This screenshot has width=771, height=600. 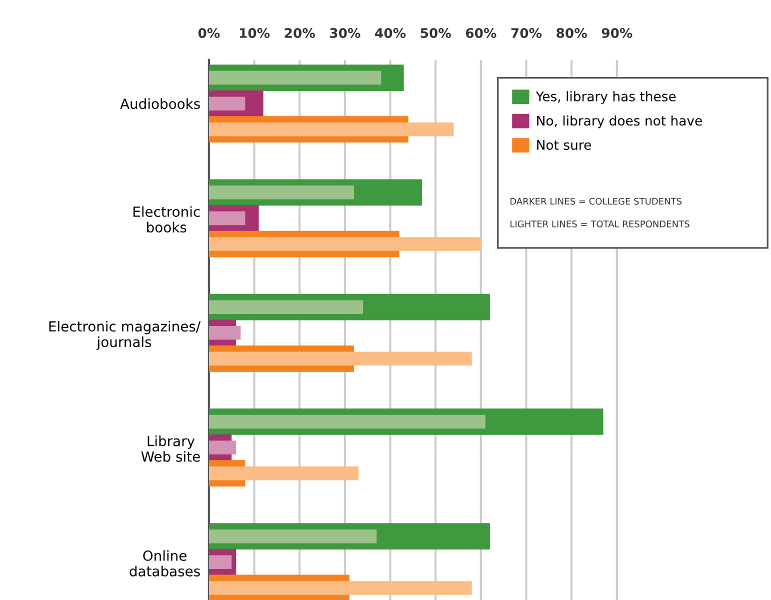 What do you see at coordinates (481, 33) in the screenshot?
I see `x-tick-label: 60%` at bounding box center [481, 33].